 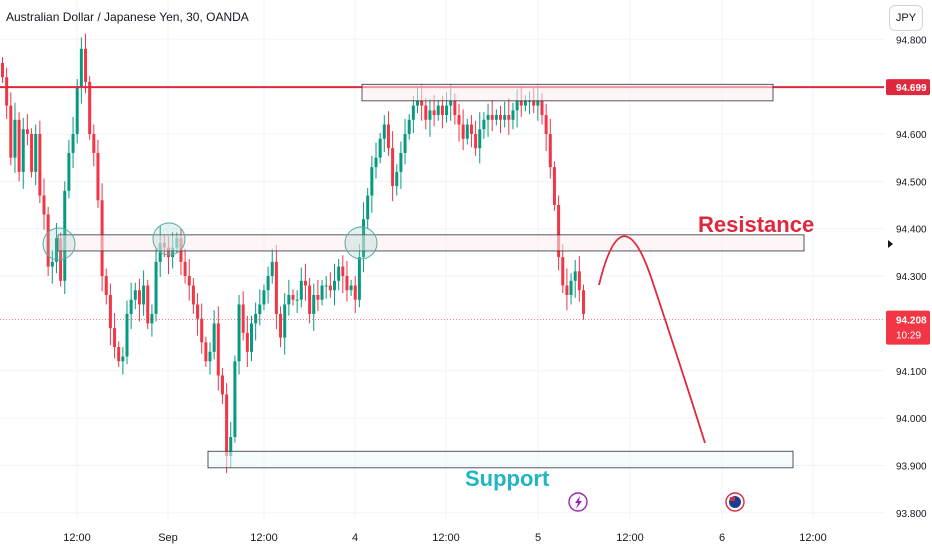 I want to click on currency-button: JPY, so click(x=906, y=18).